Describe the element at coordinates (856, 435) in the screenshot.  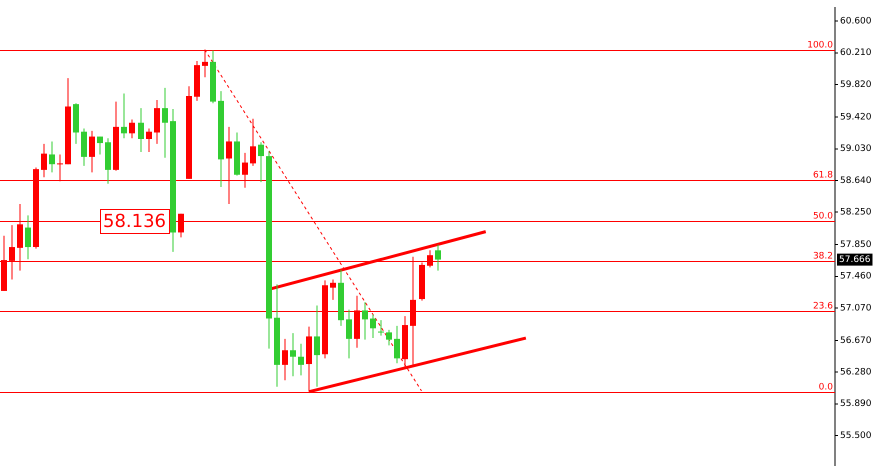
I see `y-tick-label: 55.500` at that location.